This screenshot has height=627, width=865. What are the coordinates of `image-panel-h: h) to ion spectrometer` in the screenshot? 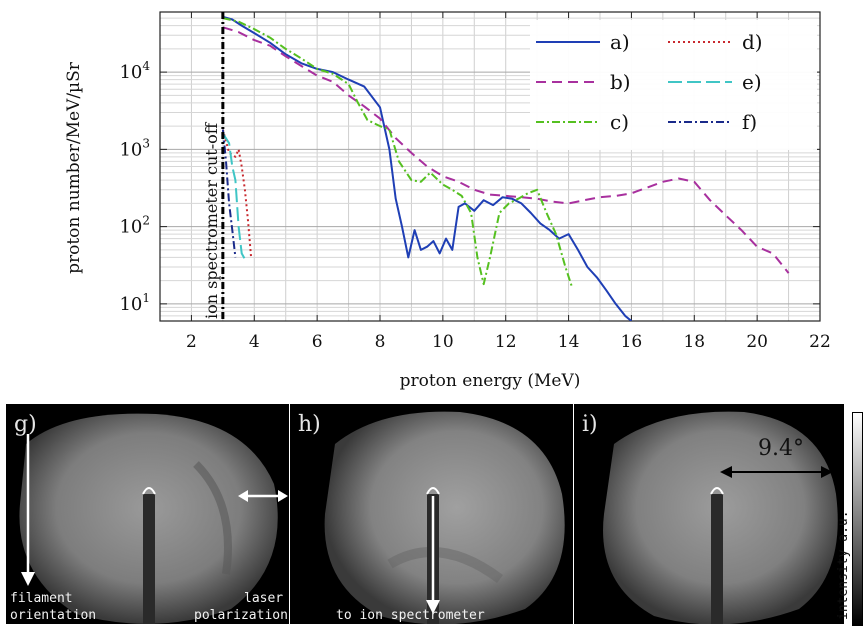 It's located at (431, 514).